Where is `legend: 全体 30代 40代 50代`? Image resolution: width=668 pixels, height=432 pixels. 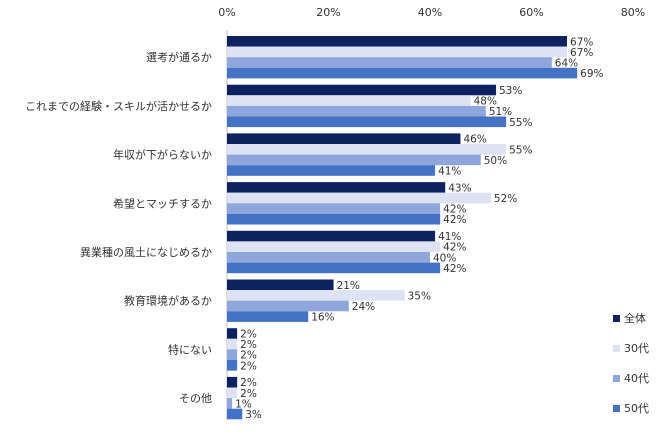 legend: 全体 30代 40代 50代 is located at coordinates (631, 363).